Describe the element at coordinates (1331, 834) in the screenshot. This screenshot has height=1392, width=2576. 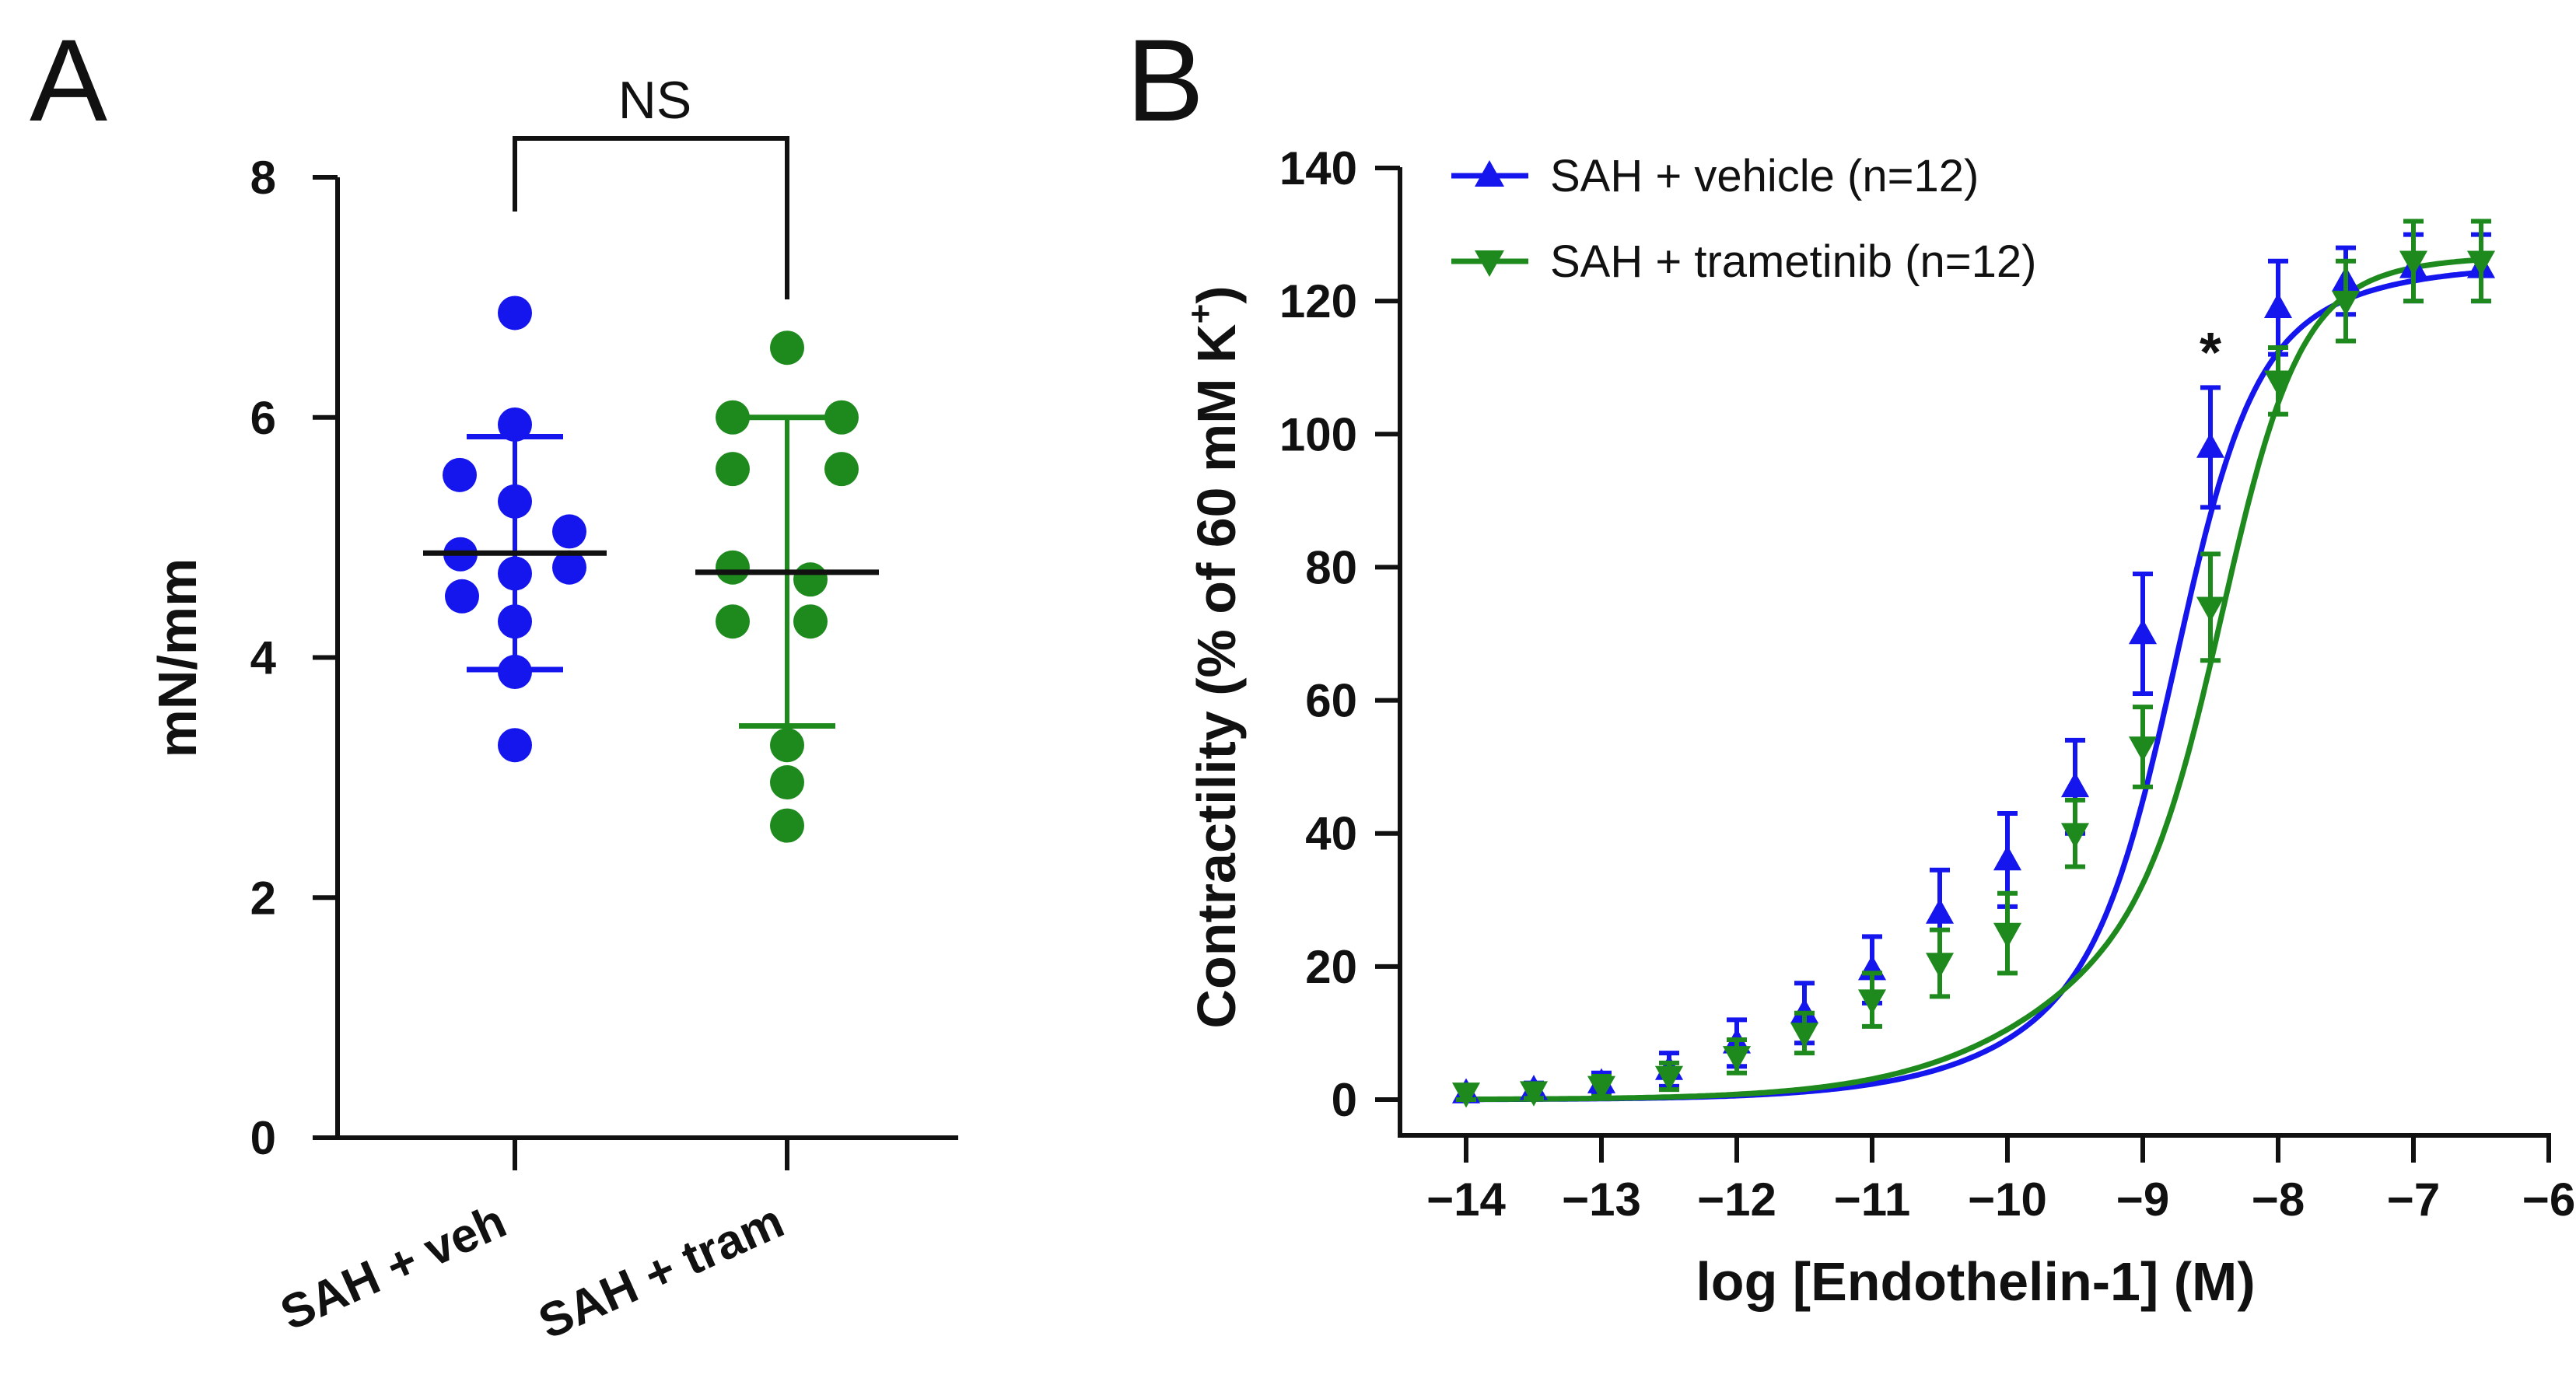
I see `y-tick-label: 40` at that location.